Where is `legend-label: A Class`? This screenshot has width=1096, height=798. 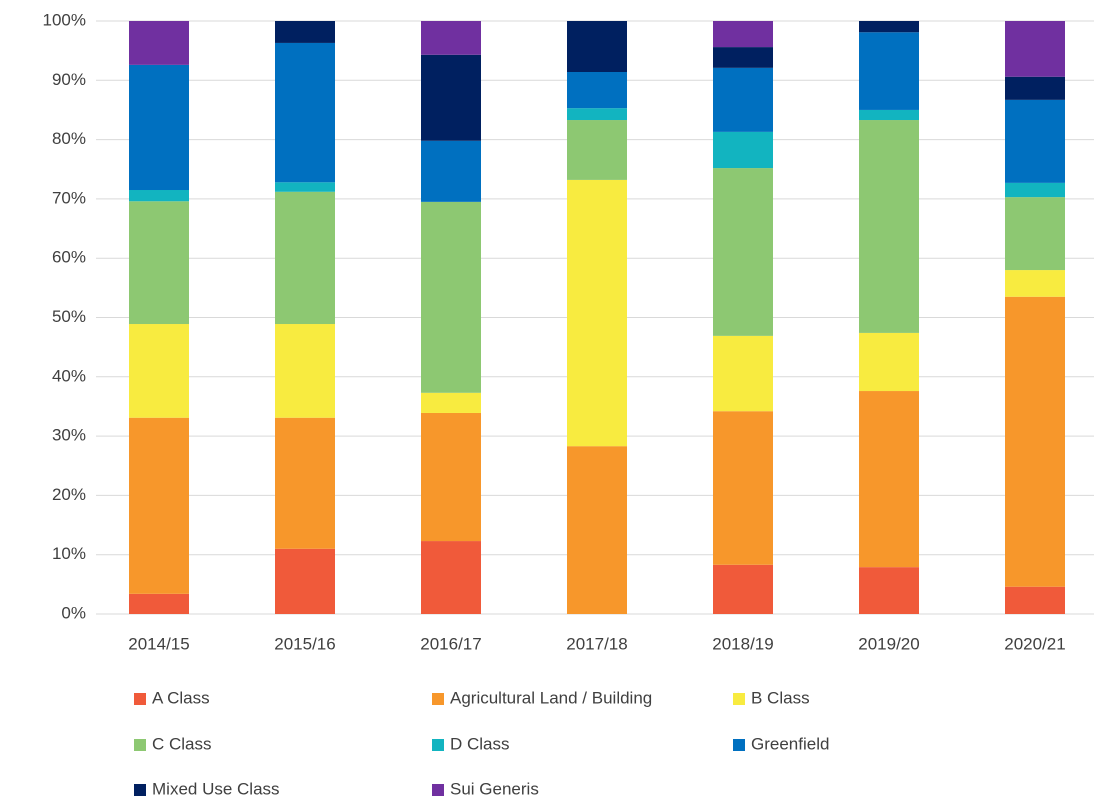
legend-label: A Class is located at coordinates (181, 697).